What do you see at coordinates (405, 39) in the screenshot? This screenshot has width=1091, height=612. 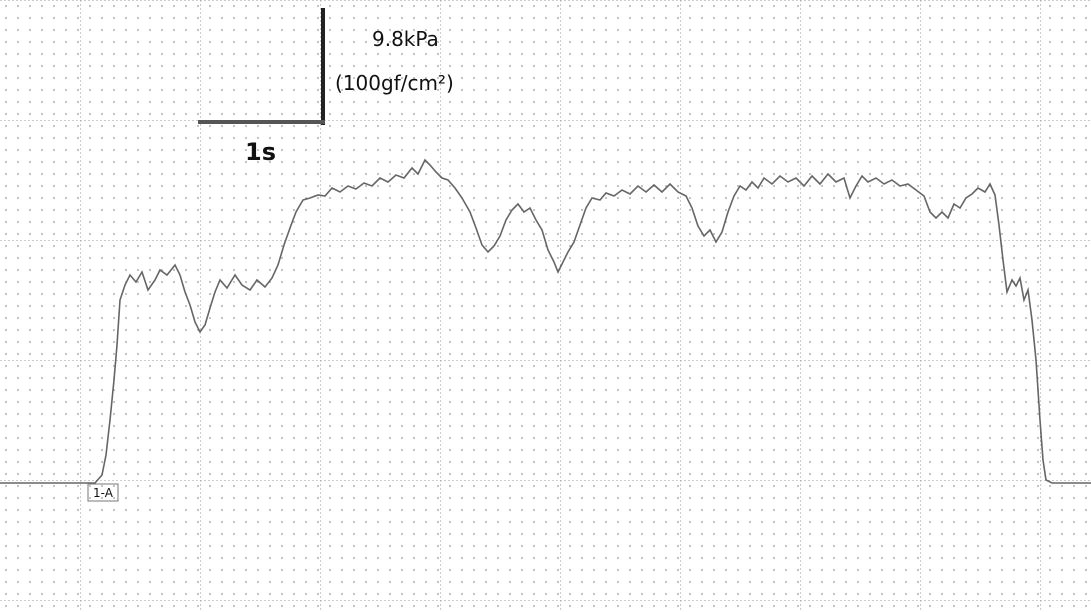 I see `pressure-label: 9.8kPa` at bounding box center [405, 39].